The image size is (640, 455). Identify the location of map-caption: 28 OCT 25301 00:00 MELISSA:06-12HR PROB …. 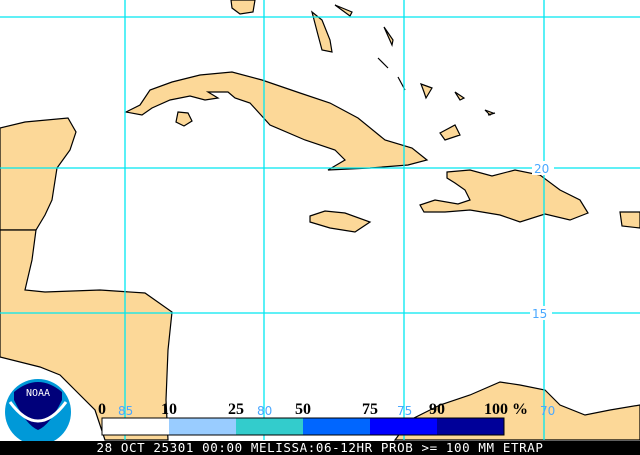
(320, 448).